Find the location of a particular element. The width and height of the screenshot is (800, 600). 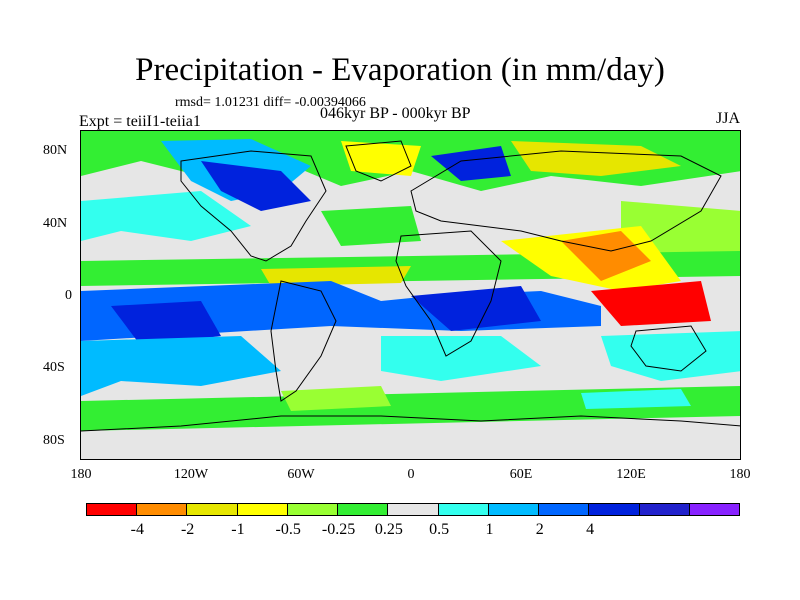

scandinavia-wet is located at coordinates (471, 163).